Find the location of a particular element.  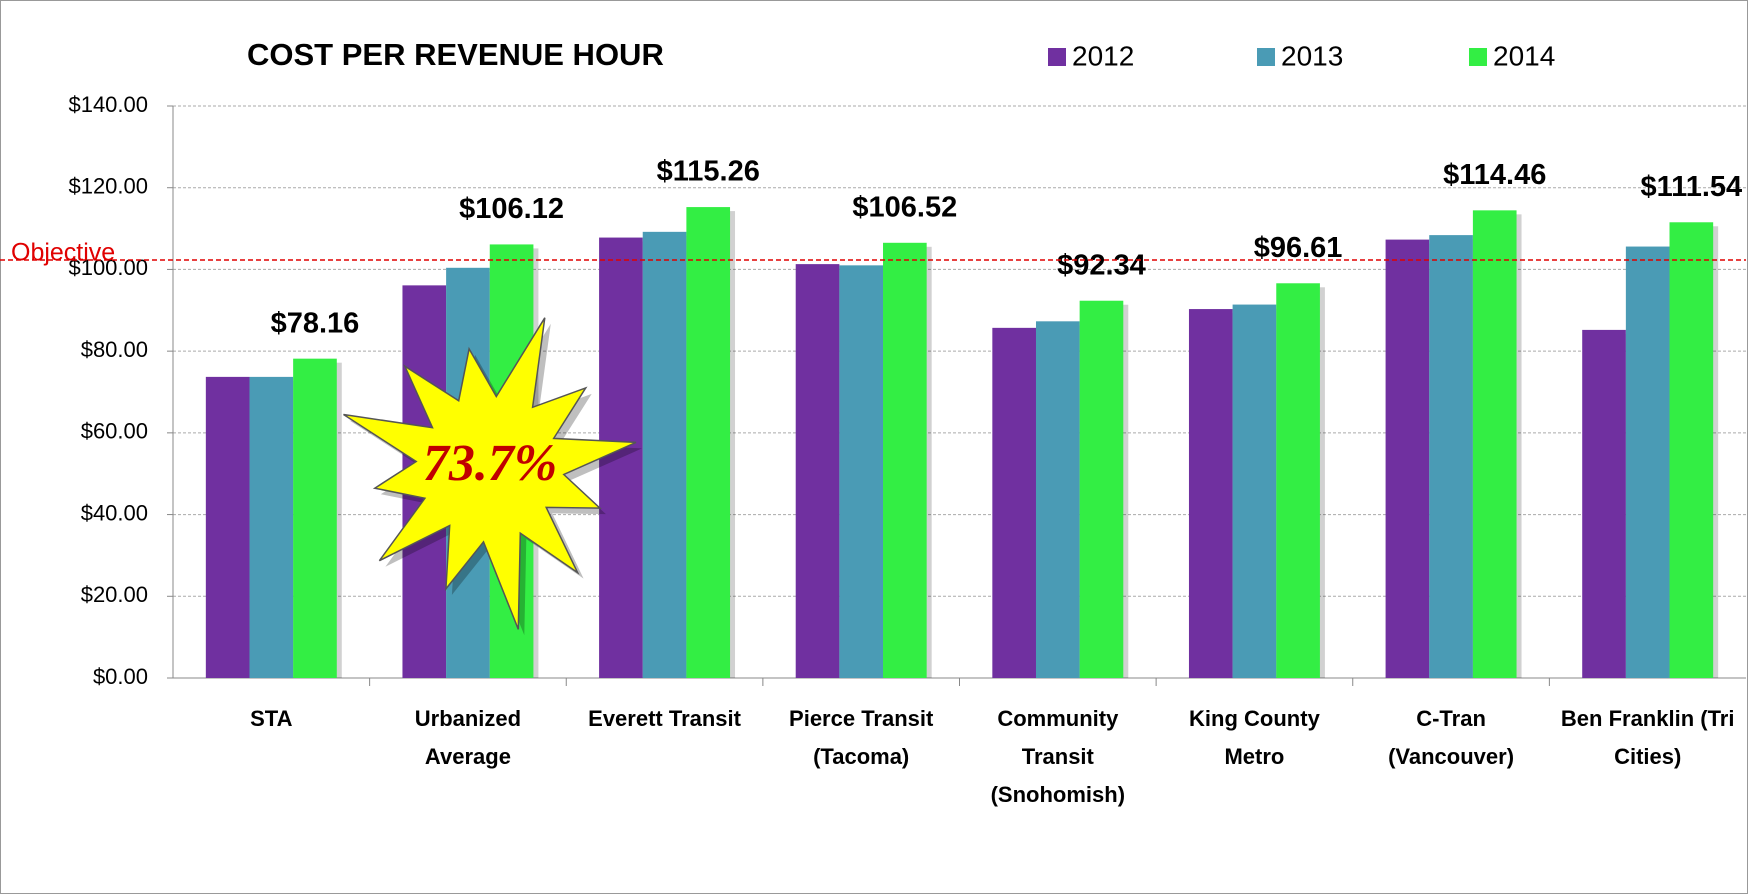

x-tick-label: Everett Transit is located at coordinates (664, 718).